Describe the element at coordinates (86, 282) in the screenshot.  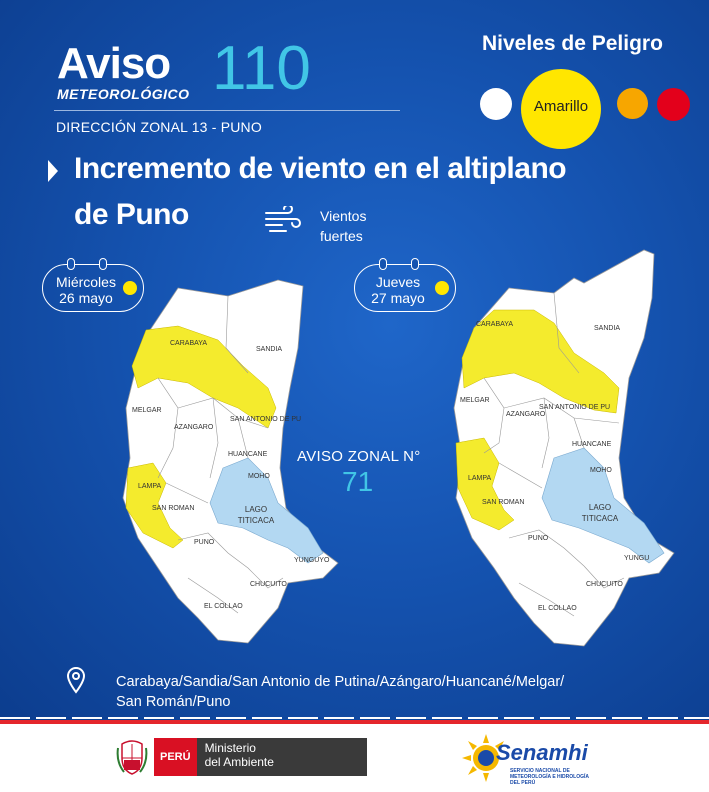
I see `badge-day: Miércoles` at that location.